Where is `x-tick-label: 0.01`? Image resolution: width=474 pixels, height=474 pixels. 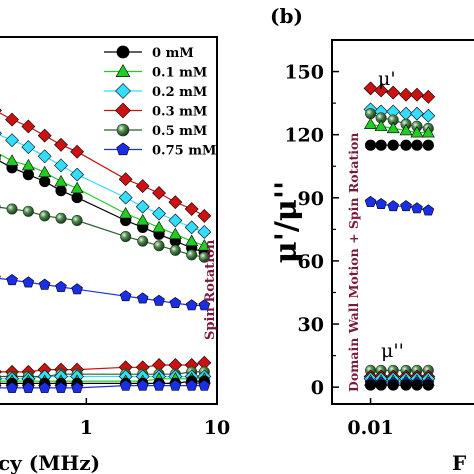
x-tick-label: 0.01 is located at coordinates (370, 428).